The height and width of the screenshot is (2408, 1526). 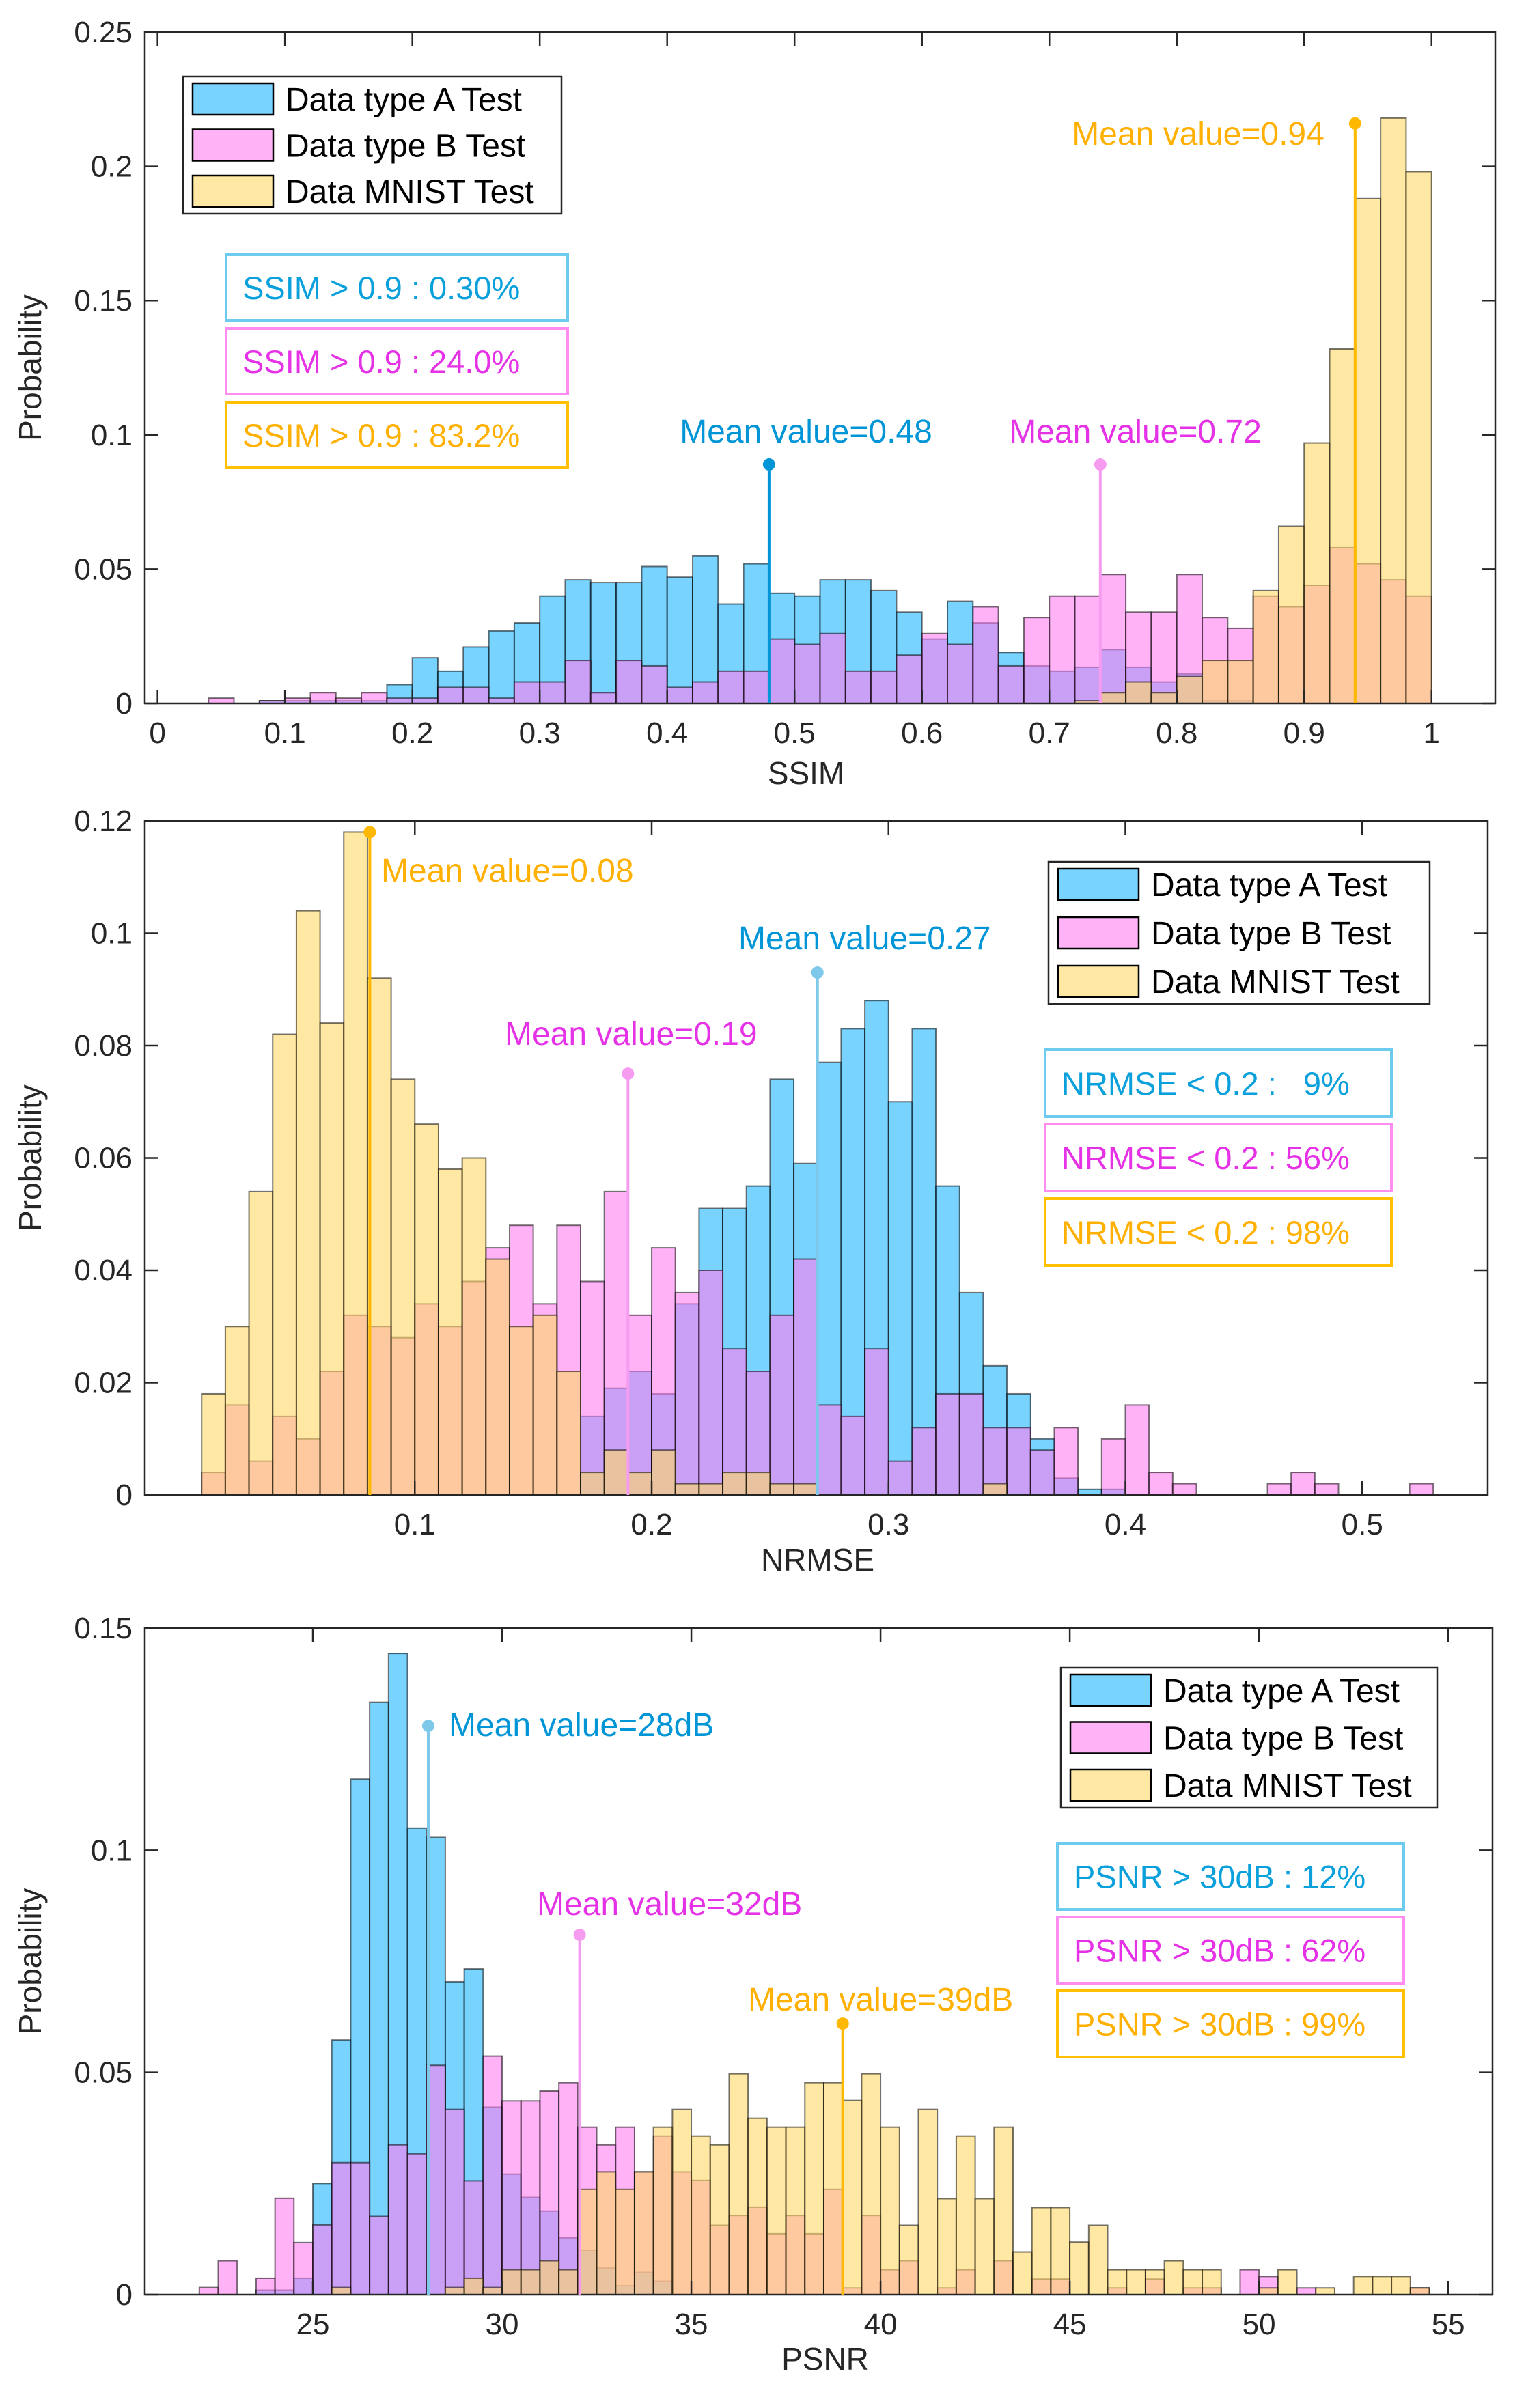 What do you see at coordinates (112, 1850) in the screenshot?
I see `y-tick-label: 0.1` at bounding box center [112, 1850].